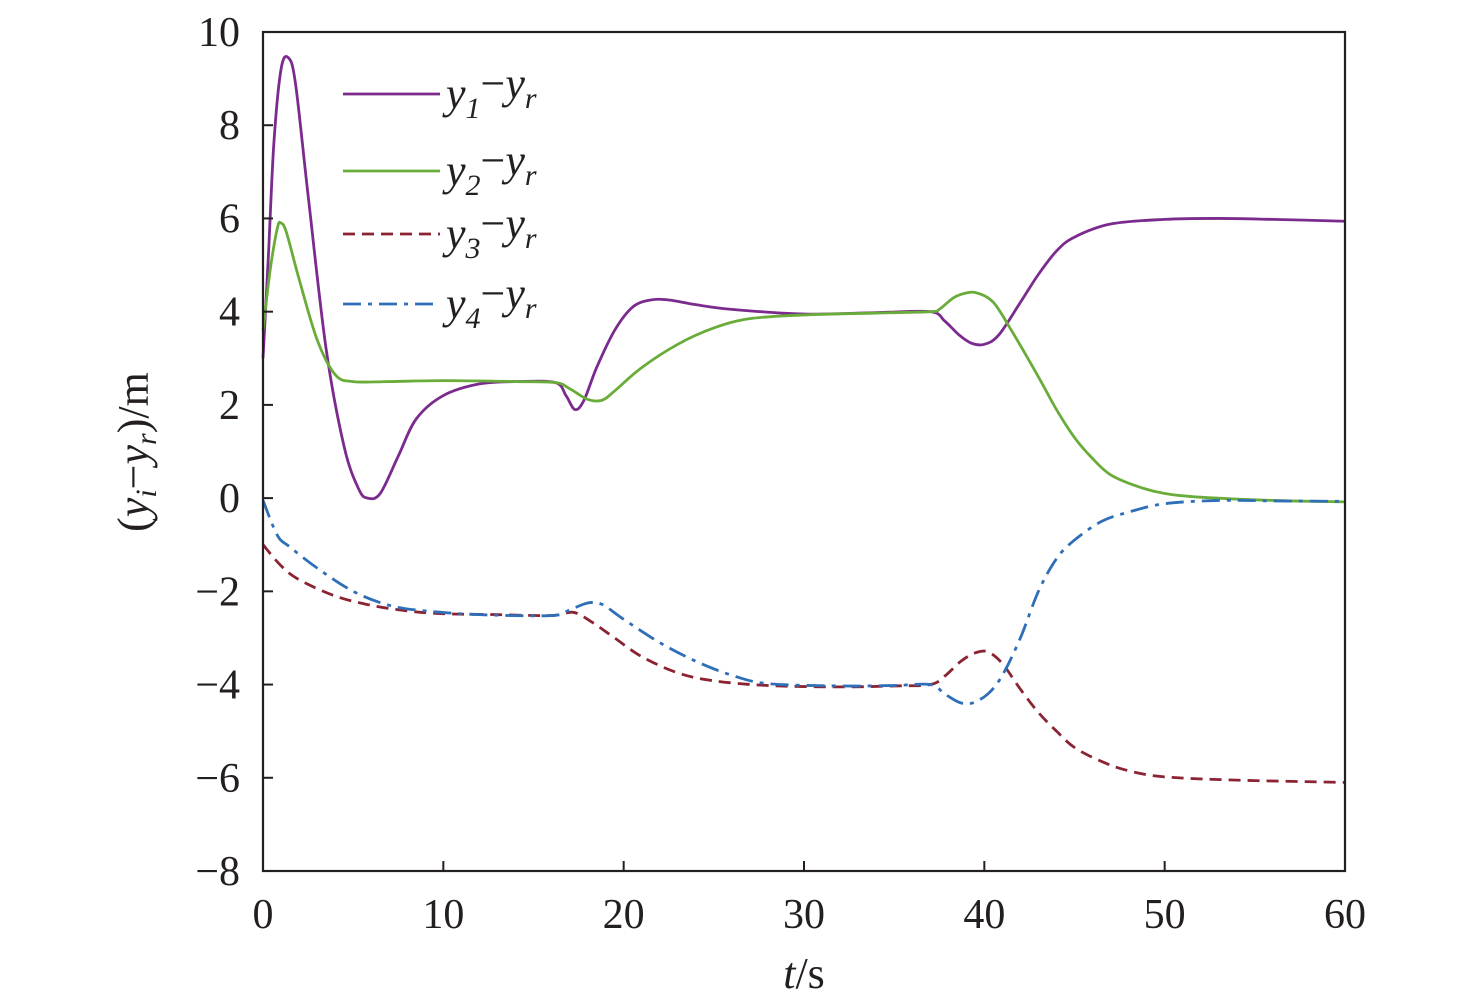 The width and height of the screenshot is (1476, 1004). I want to click on y-axis-label: (yi−yr)/m, so click(136, 452).